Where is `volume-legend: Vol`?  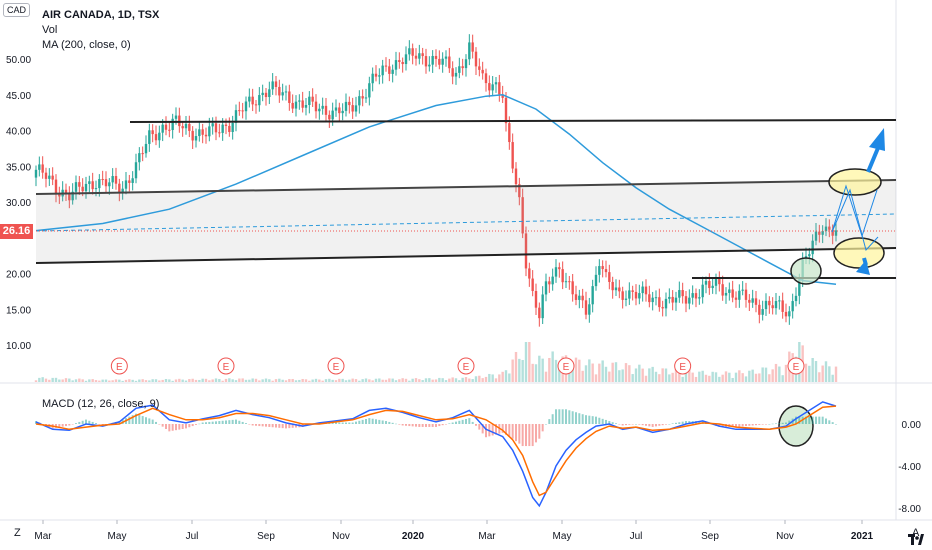
volume-legend: Vol is located at coordinates (50, 30).